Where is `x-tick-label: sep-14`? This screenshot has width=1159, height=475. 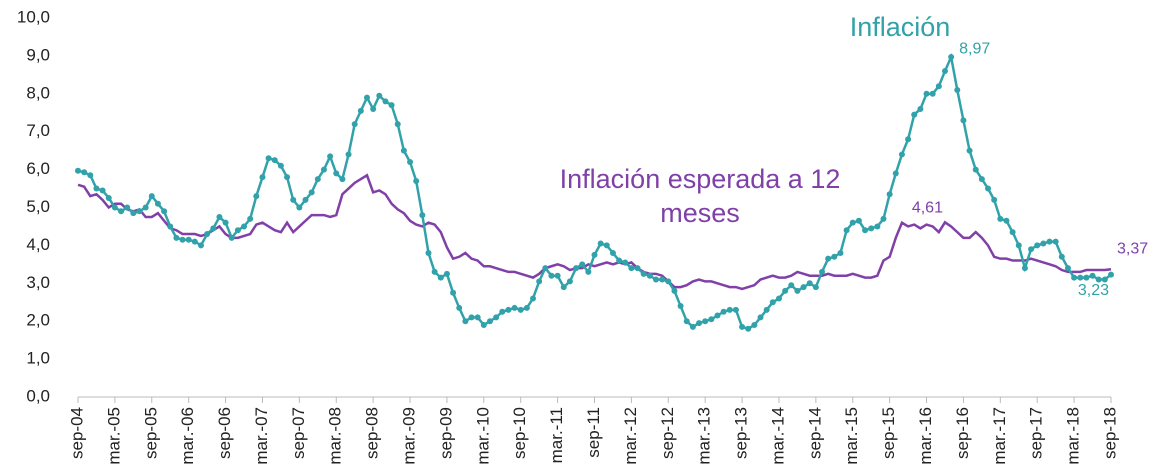 x-tick-label: sep-14 is located at coordinates (814, 433).